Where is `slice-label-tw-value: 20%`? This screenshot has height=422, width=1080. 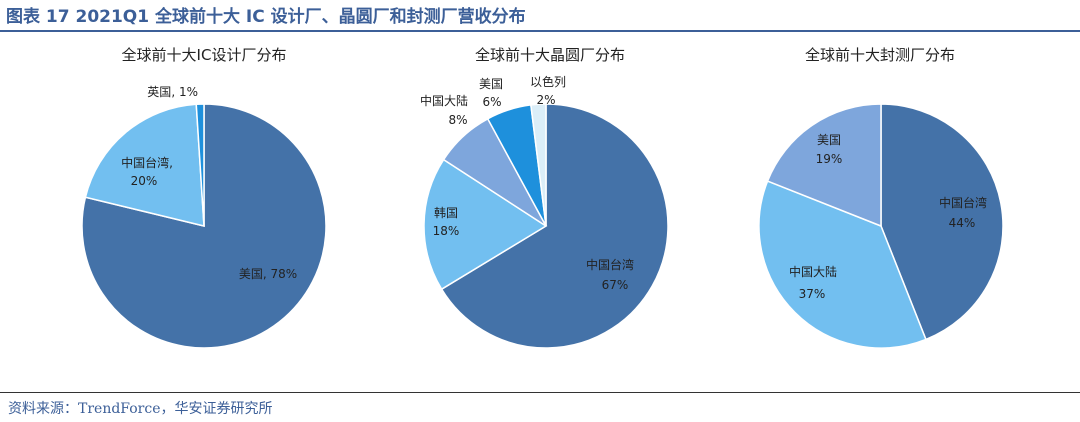
slice-label-tw-value: 20% is located at coordinates (144, 181).